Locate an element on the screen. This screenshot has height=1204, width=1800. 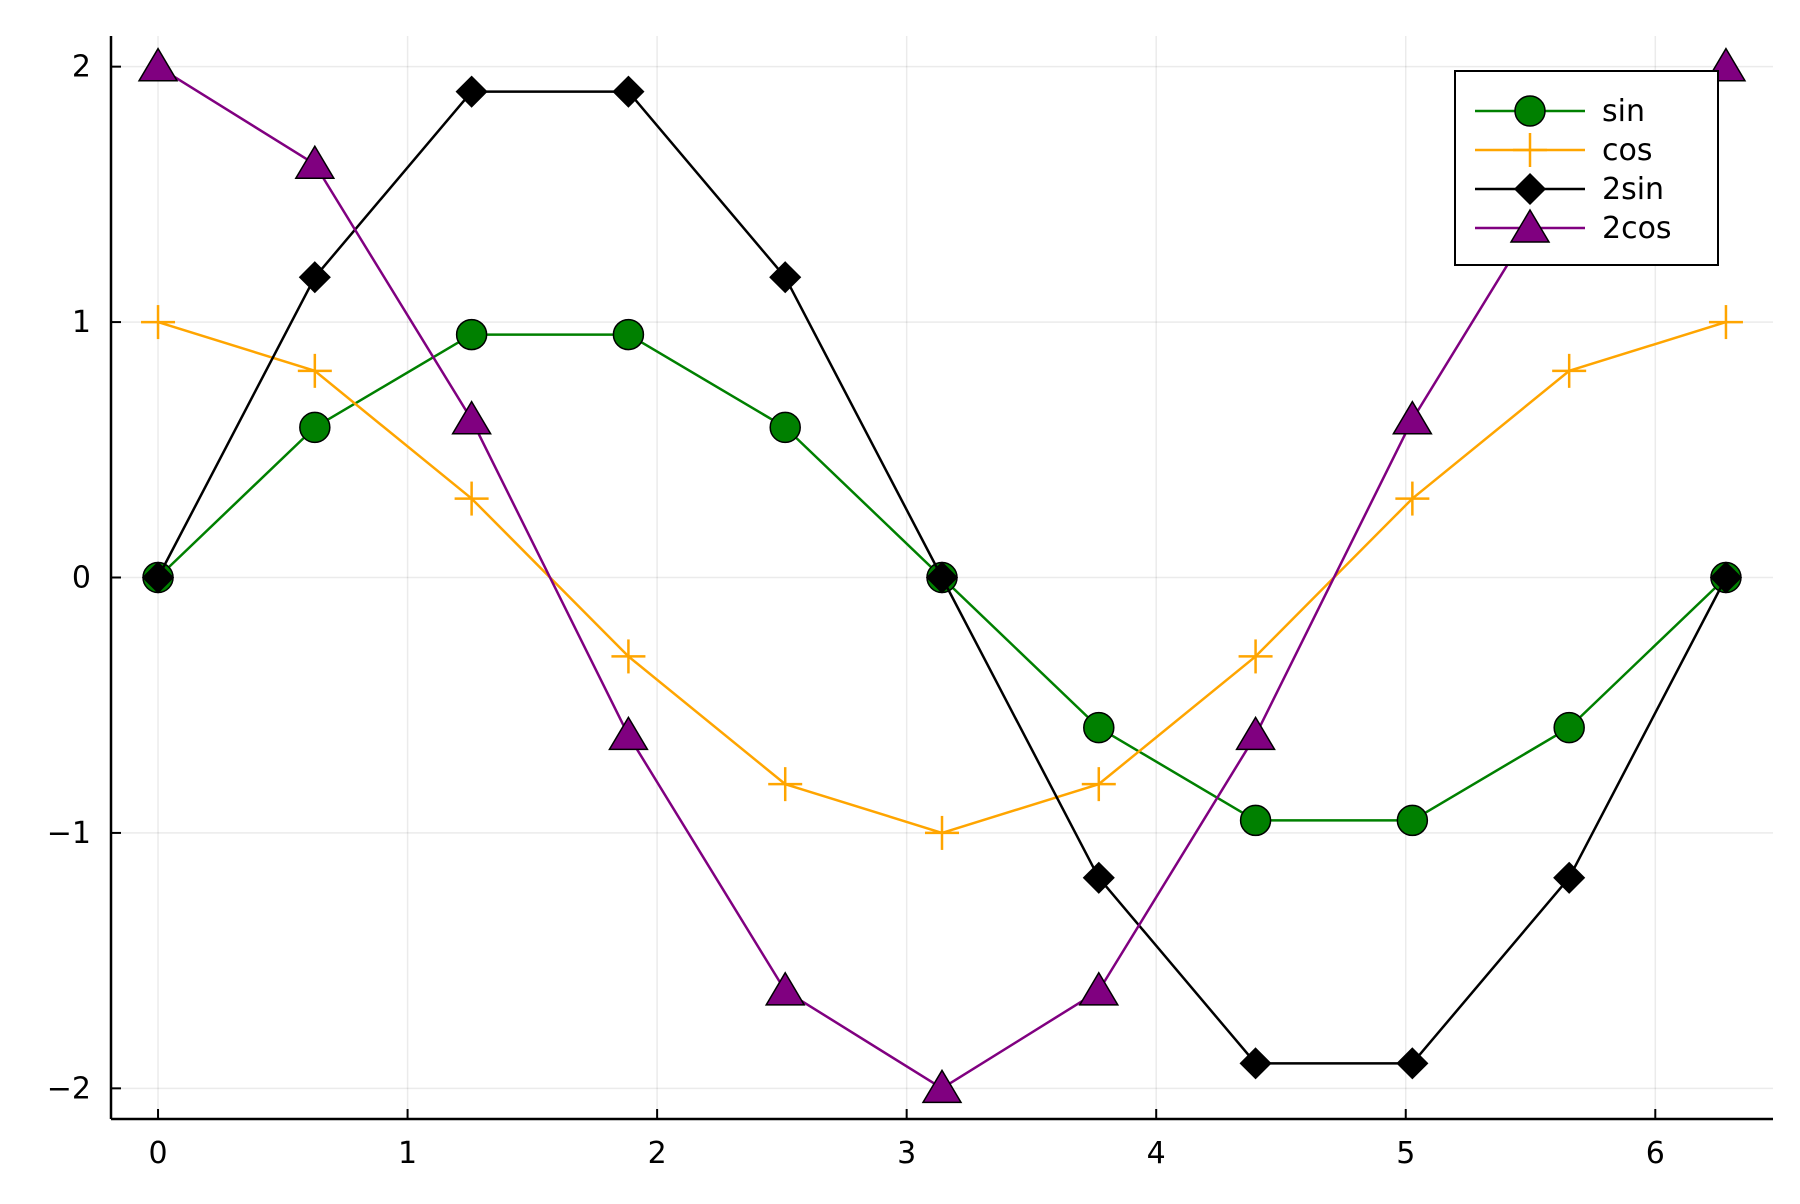
x-tick-label: 5 is located at coordinates (1405, 1153).